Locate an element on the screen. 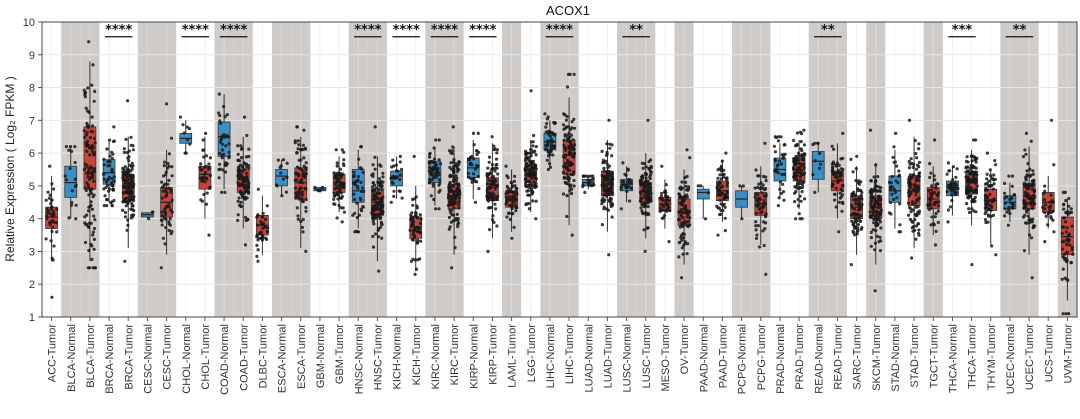  point-chol-normal is located at coordinates (187, 140).